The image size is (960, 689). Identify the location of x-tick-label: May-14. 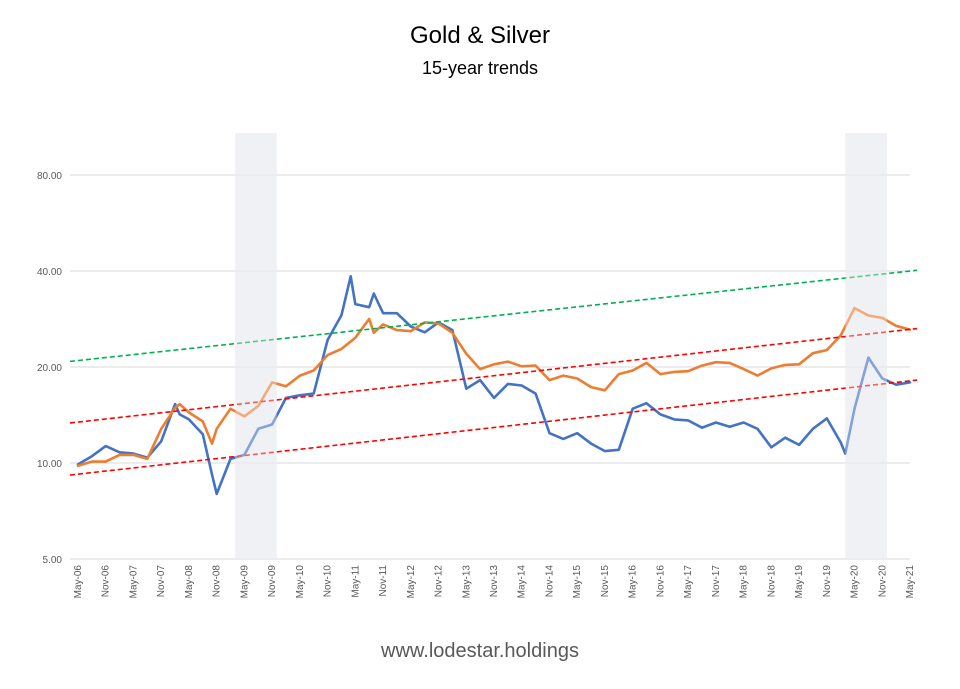
(522, 582).